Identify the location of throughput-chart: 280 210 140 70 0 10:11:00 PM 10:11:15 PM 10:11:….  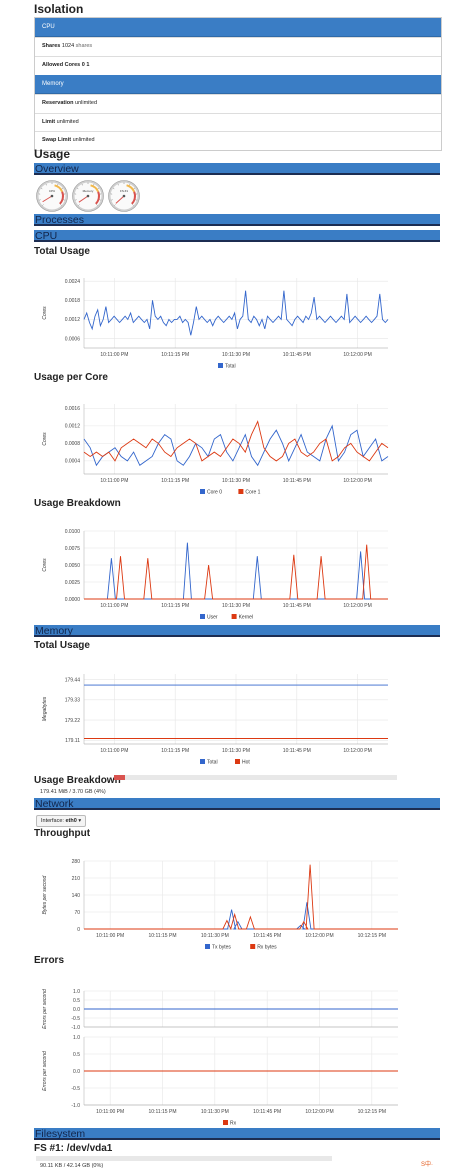
(220, 904).